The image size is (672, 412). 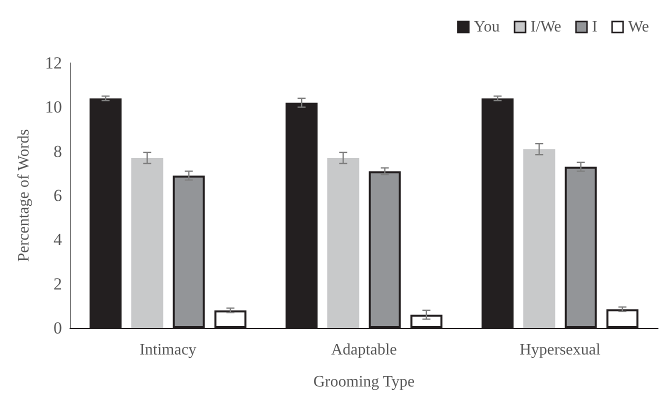 I want to click on x-tick-label: Adaptable, so click(x=364, y=350).